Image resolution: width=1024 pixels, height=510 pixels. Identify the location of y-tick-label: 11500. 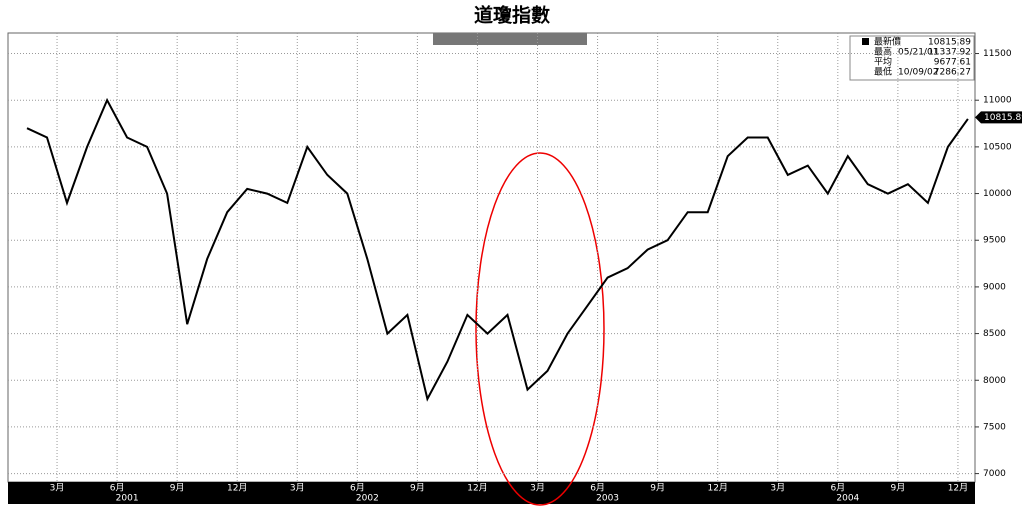
(997, 54).